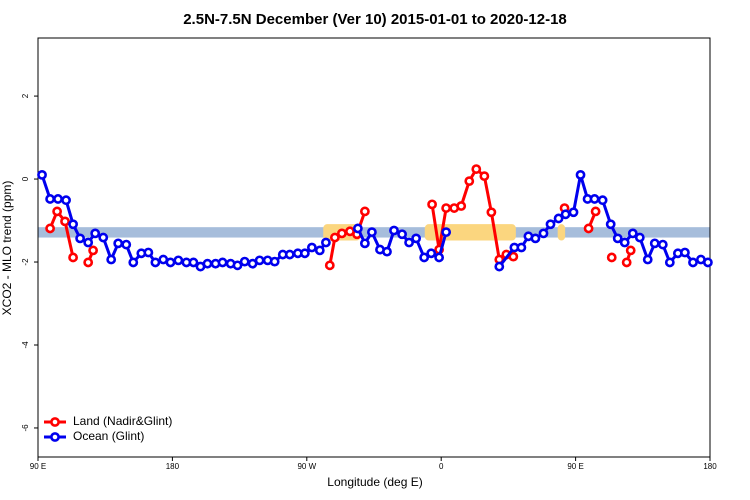  What do you see at coordinates (25, 95) in the screenshot?
I see `y-tick-label: 2` at bounding box center [25, 95].